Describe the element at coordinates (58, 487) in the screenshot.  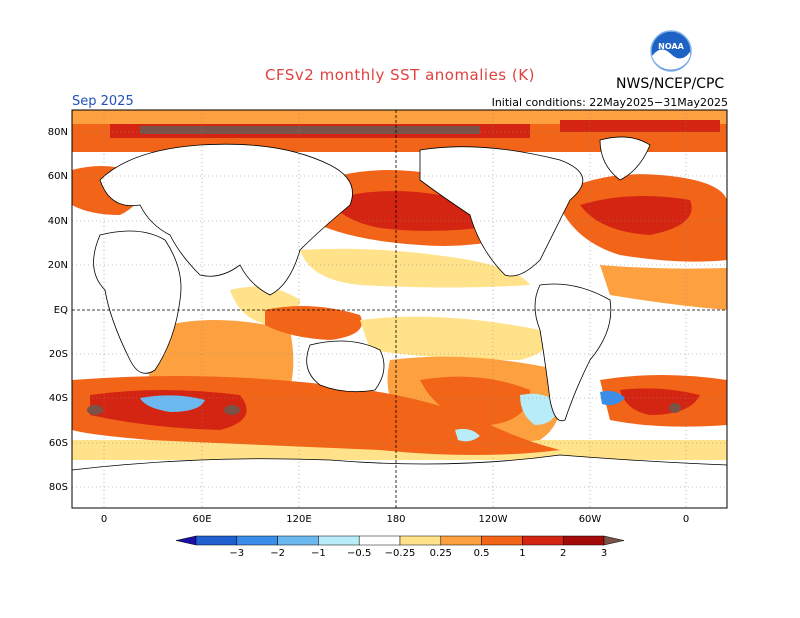
I see `lat-label: 80S` at that location.